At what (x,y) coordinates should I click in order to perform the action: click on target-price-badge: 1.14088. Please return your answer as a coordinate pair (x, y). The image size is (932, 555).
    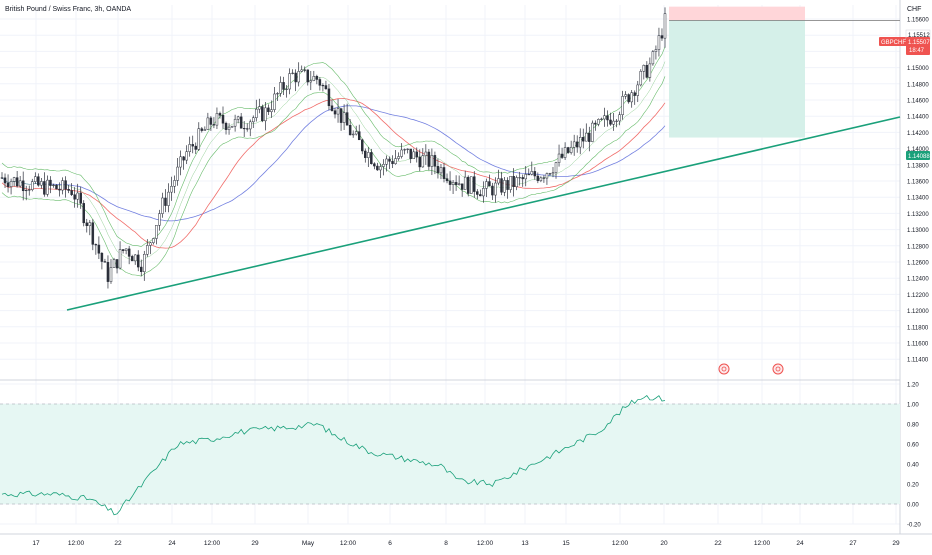
    Looking at the image, I should click on (918, 155).